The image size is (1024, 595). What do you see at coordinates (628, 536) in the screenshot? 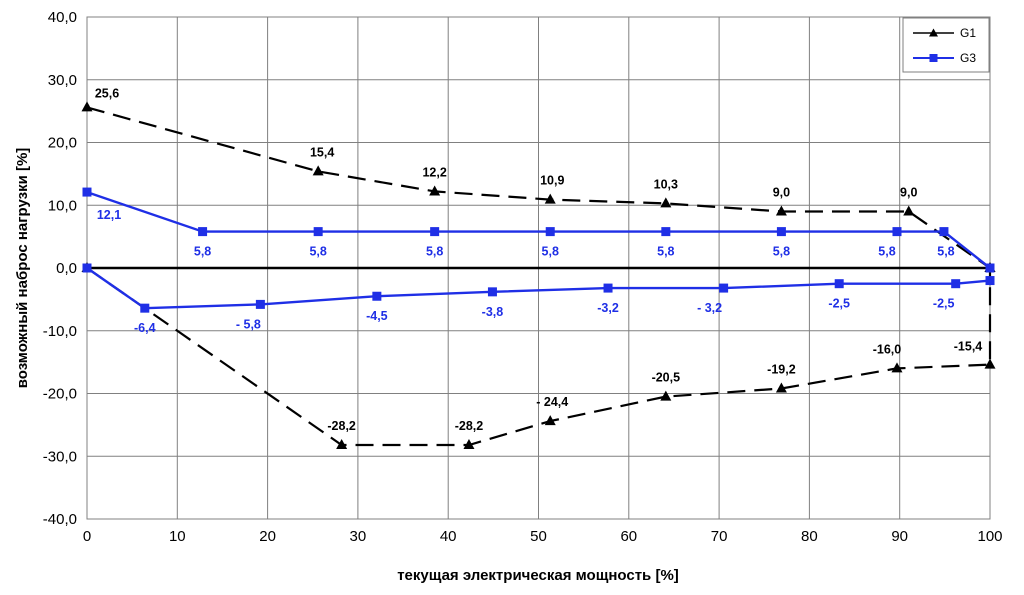
I see `x-tick-label: 60` at bounding box center [628, 536].